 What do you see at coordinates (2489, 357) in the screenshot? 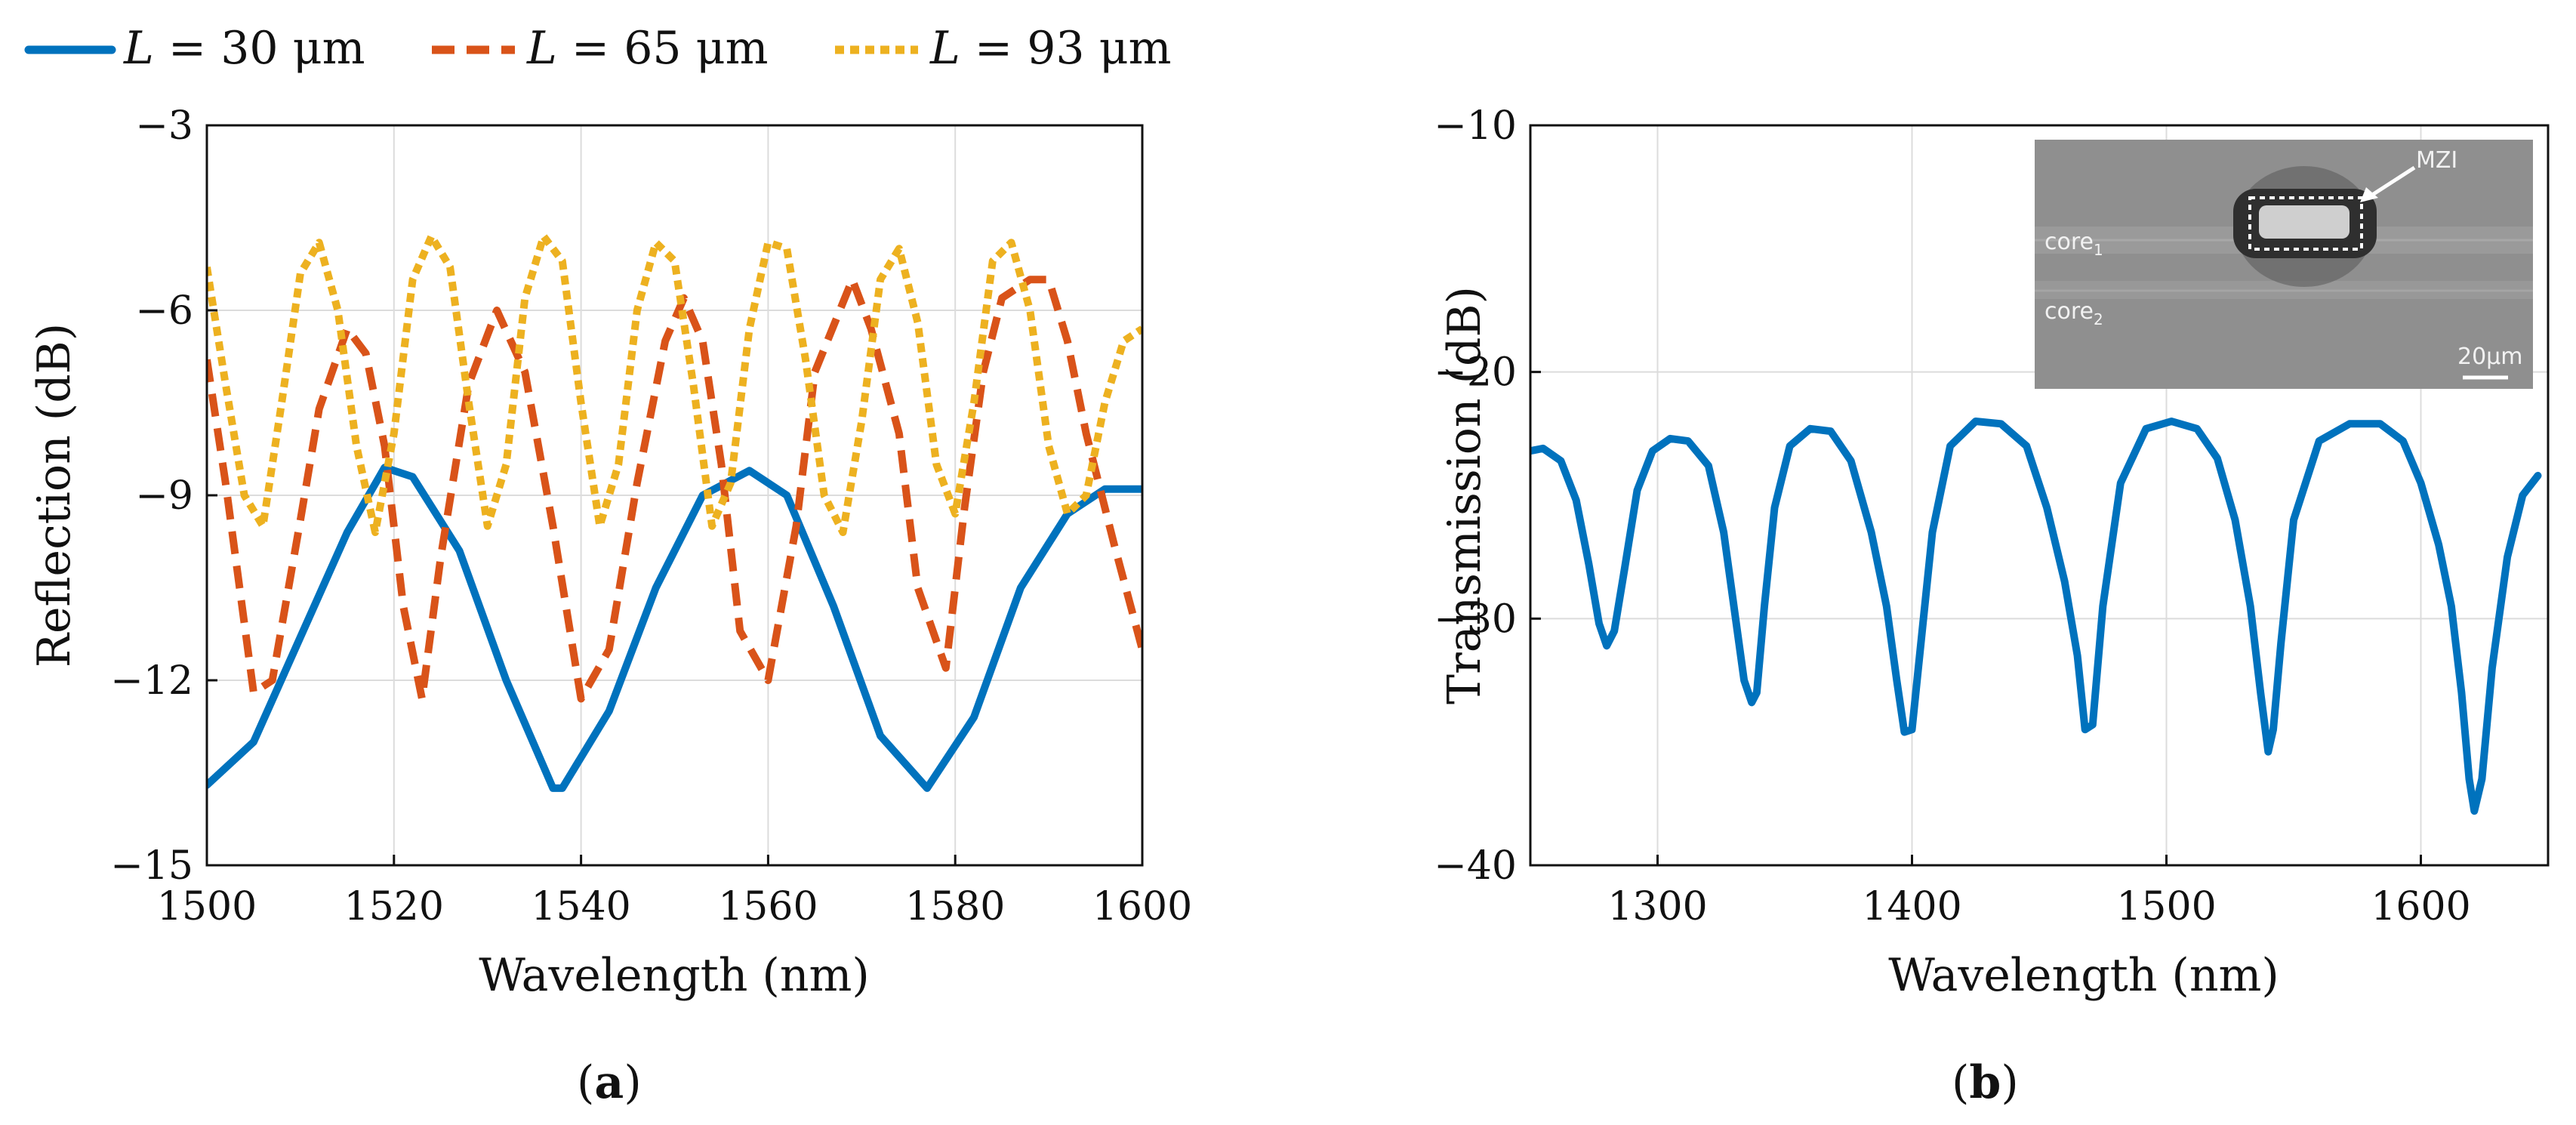
I see `inset-label-scale: 20μm` at bounding box center [2489, 357].